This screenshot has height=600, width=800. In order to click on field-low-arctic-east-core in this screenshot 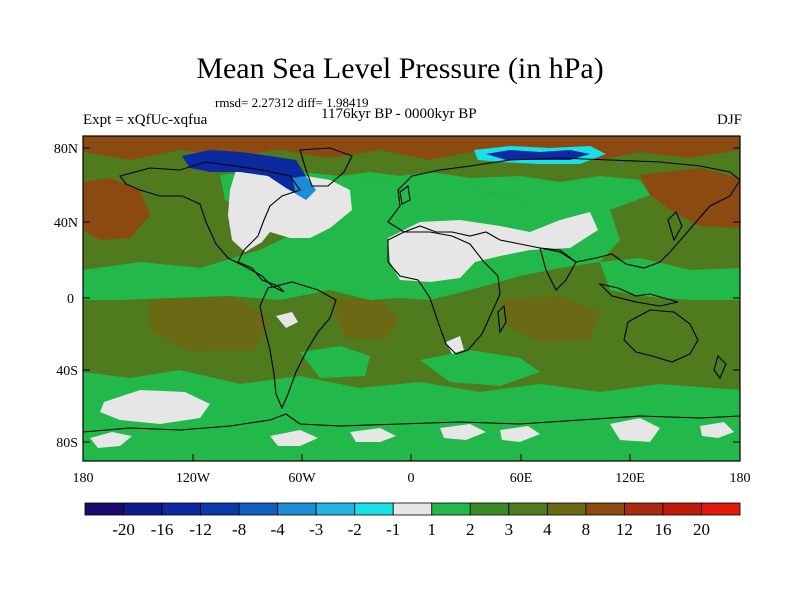, I will do `click(538, 155)`.